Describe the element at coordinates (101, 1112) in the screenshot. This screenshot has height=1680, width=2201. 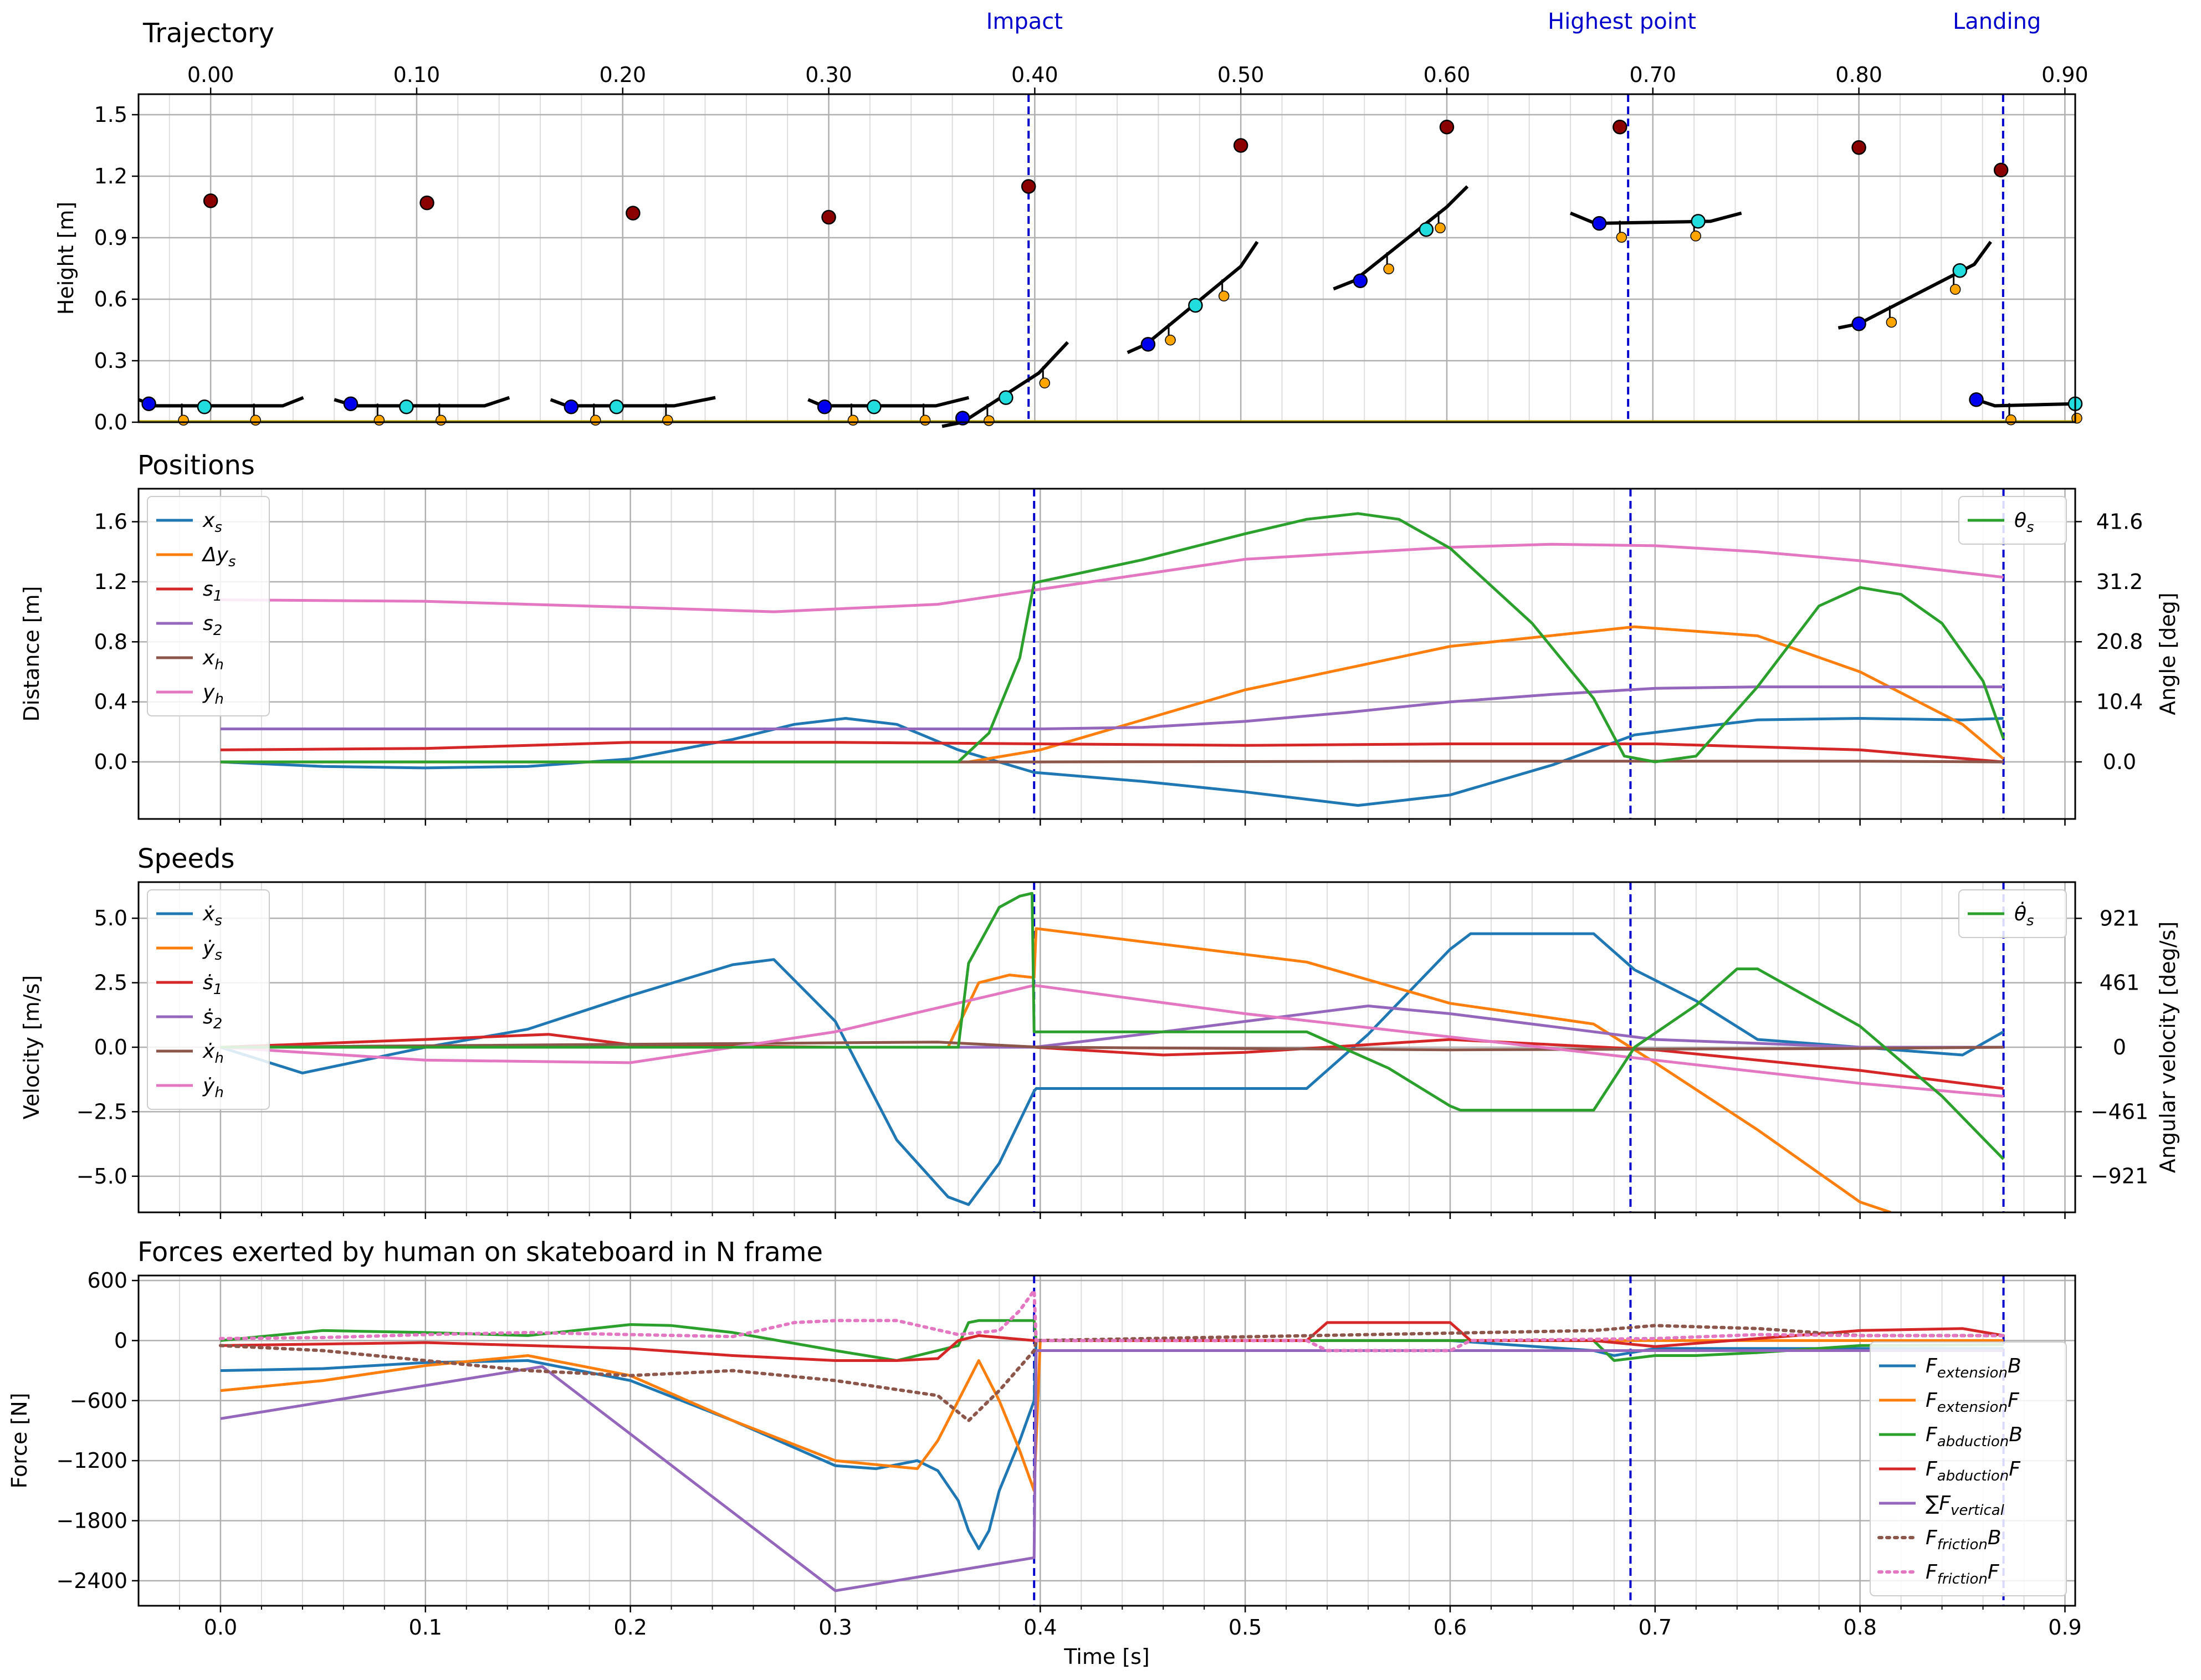
I see `y-tick-label: −2.5` at that location.